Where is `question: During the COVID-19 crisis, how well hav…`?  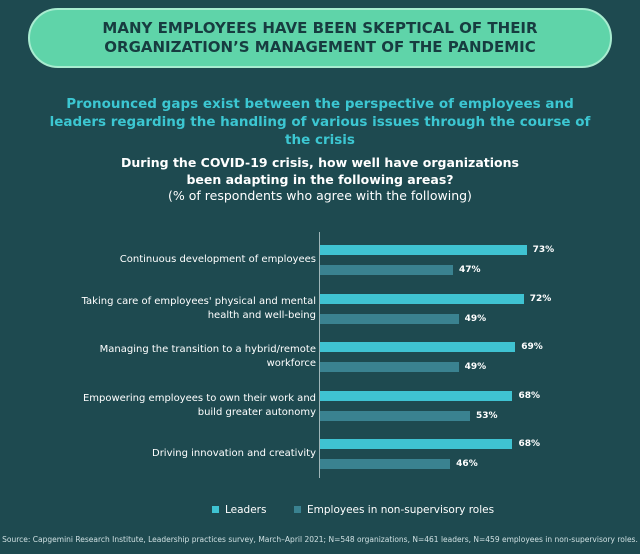
question: During the COVID-19 crisis, how well hav… is located at coordinates (320, 171).